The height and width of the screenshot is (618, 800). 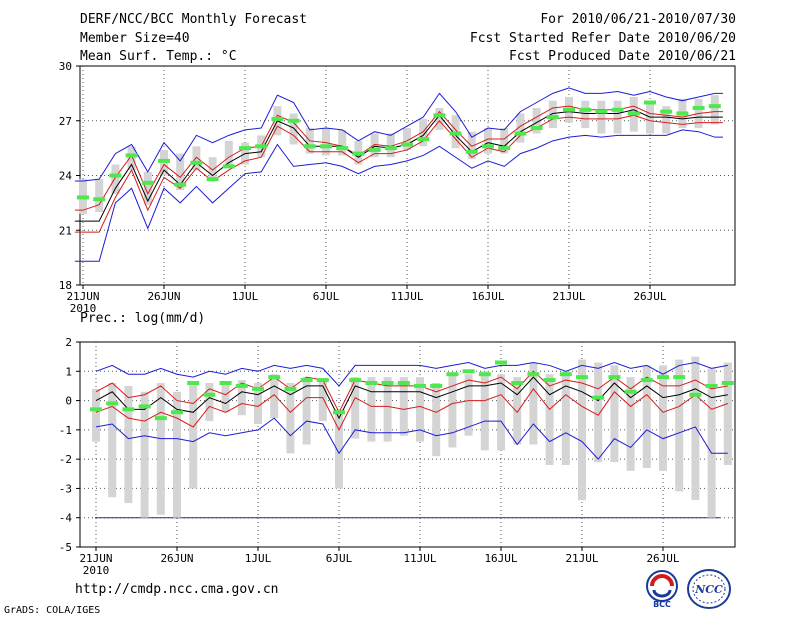 What do you see at coordinates (411, 374) in the screenshot?
I see `prec-max-line` at bounding box center [411, 374].